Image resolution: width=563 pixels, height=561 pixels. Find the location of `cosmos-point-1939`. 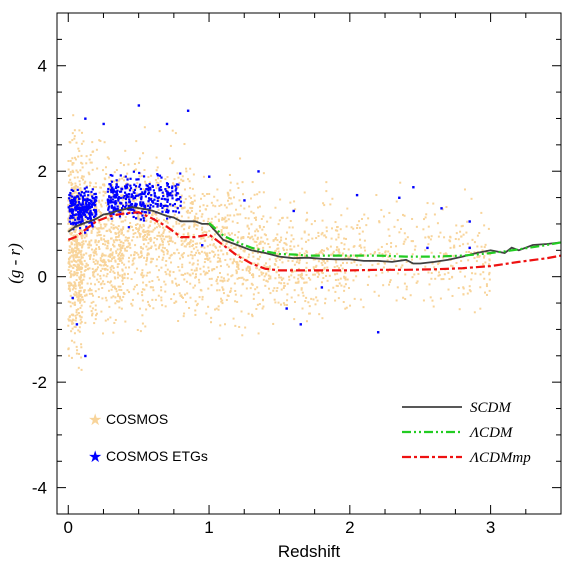

cosmos-point-1939 is located at coordinates (261, 274).